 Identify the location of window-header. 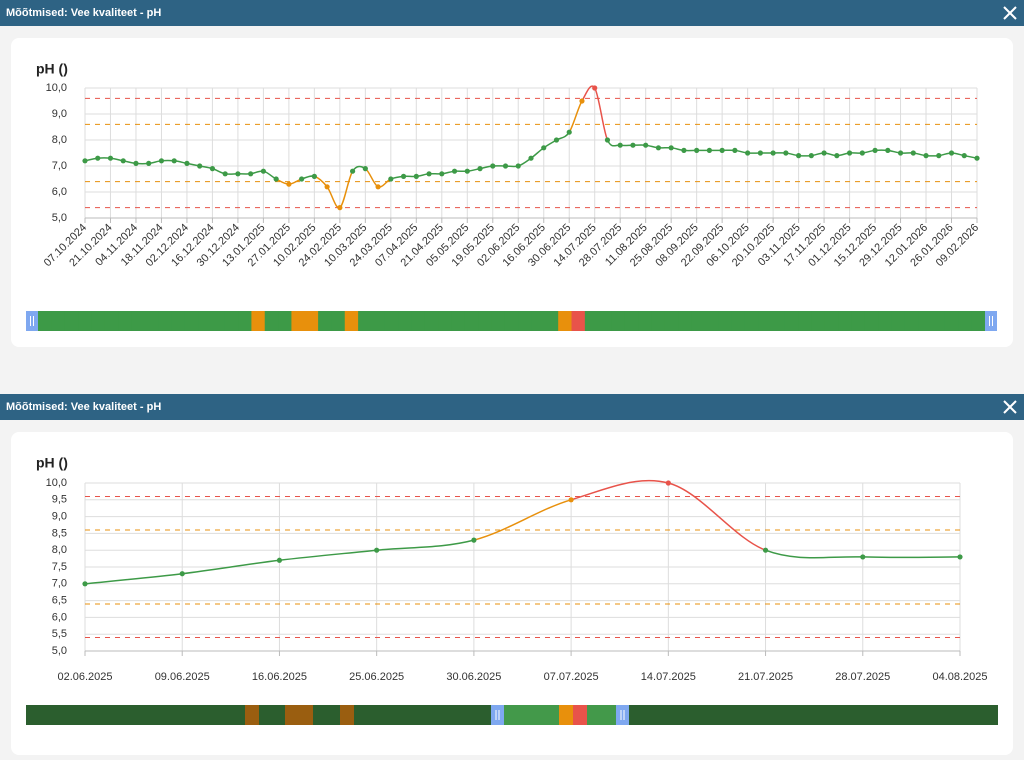
(512, 13).